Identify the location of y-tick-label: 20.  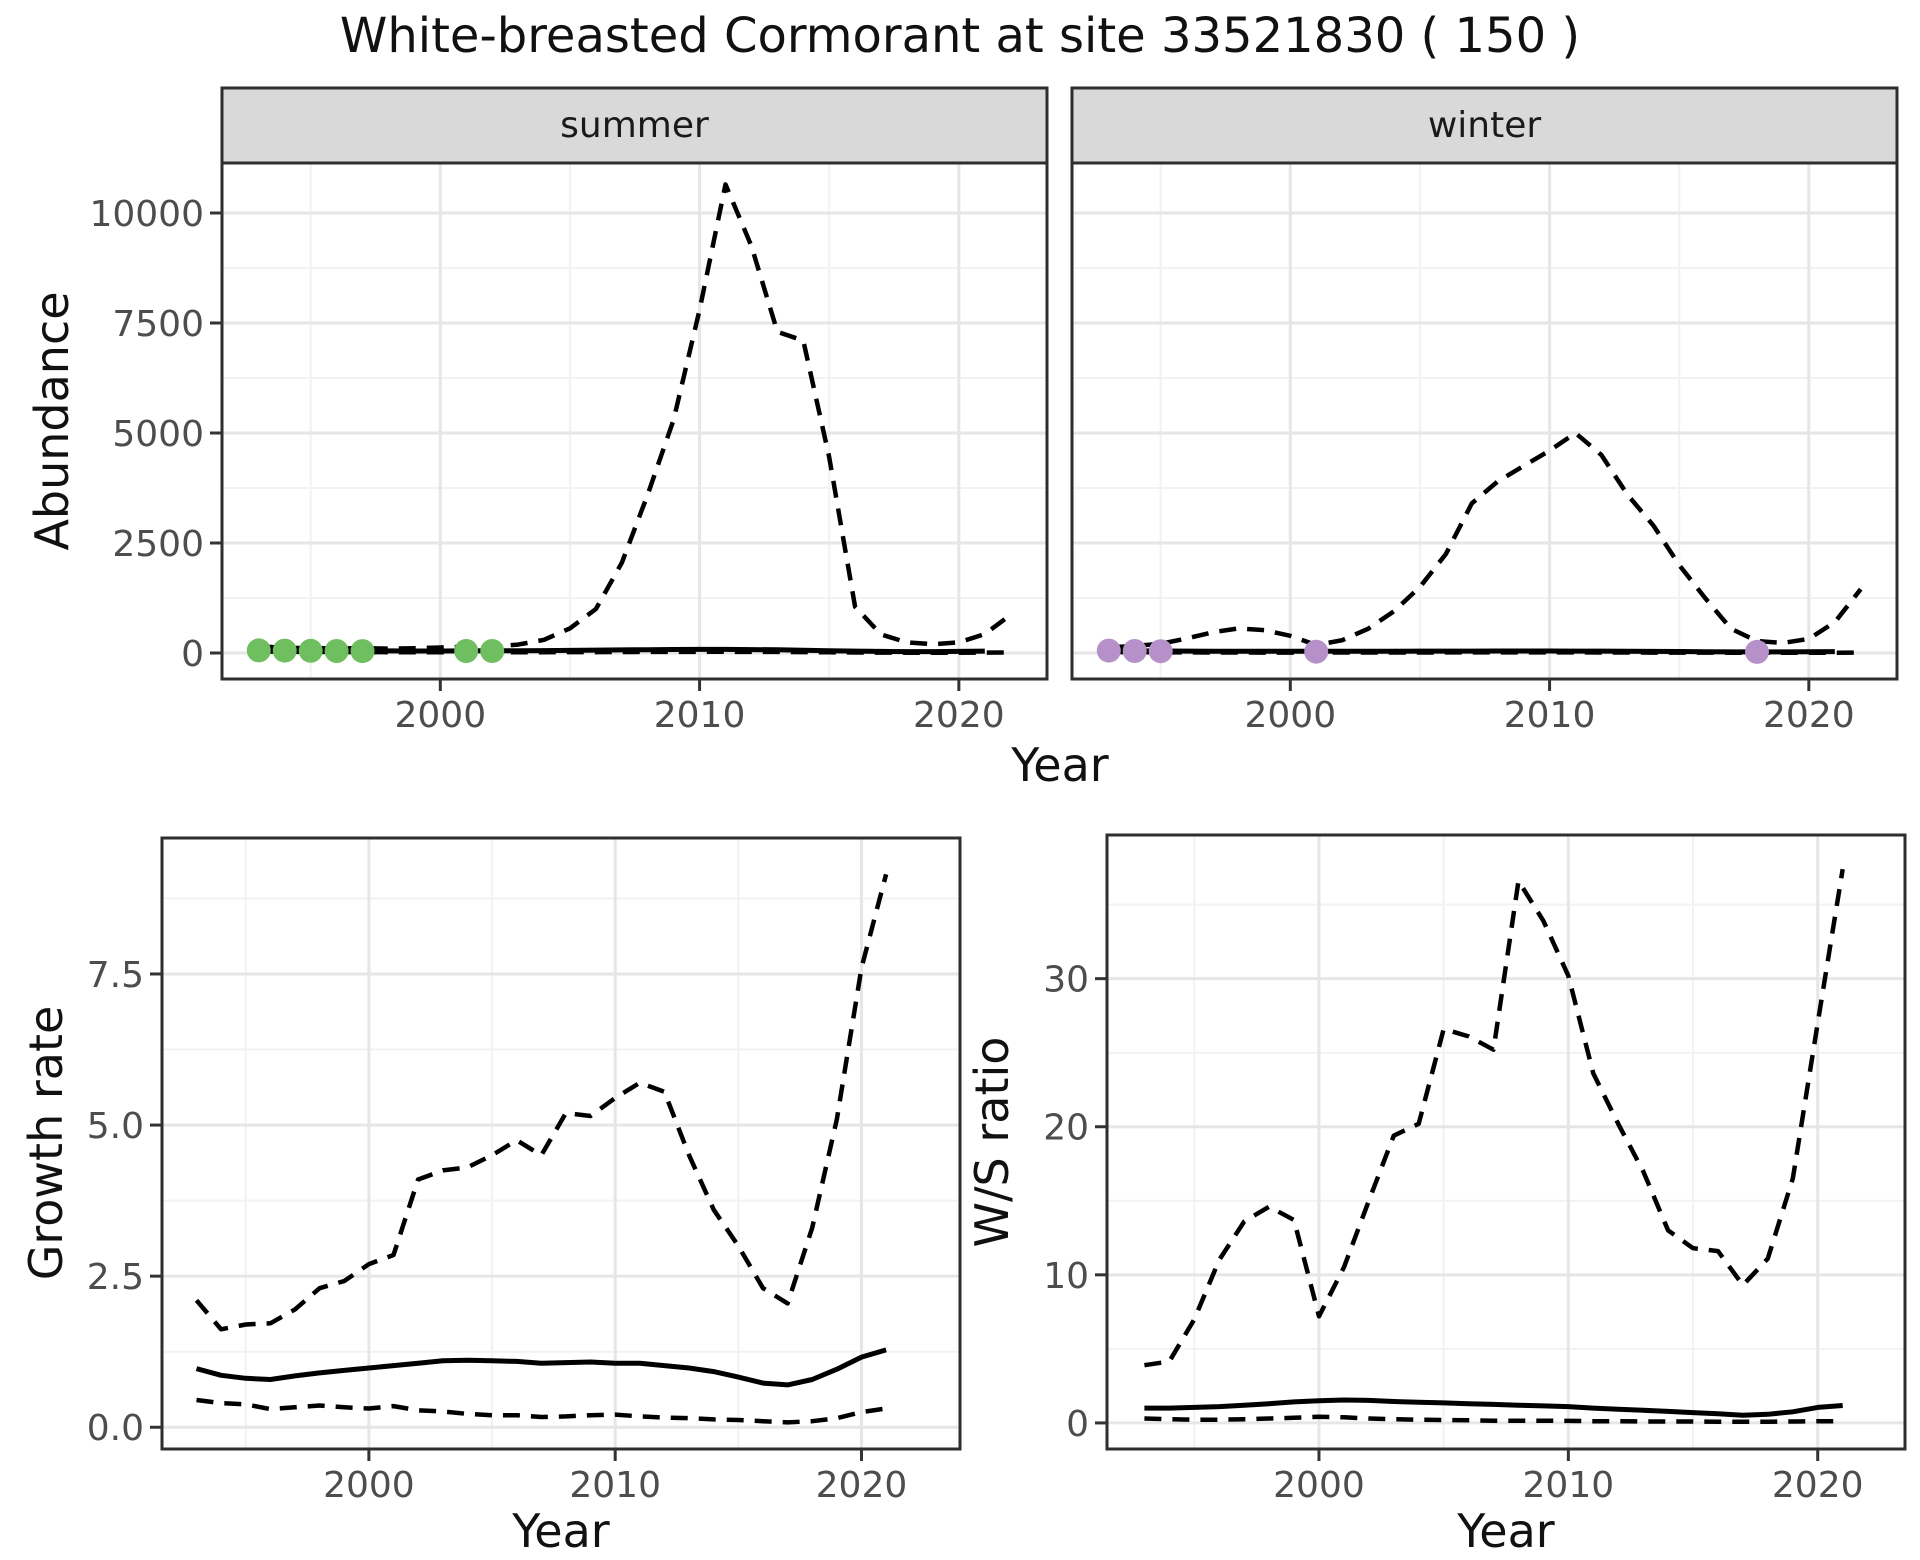
(1066, 1128).